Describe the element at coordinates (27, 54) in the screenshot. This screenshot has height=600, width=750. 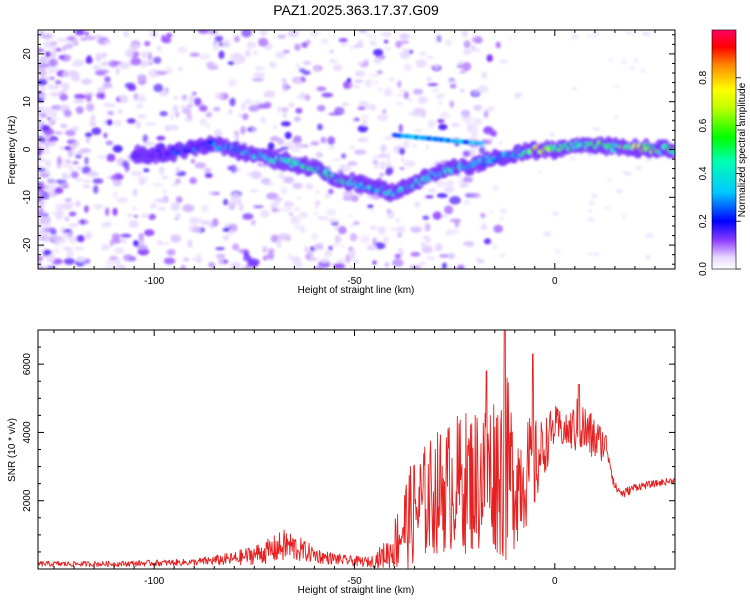
I see `spectrogram-y-tick-label: 20` at that location.